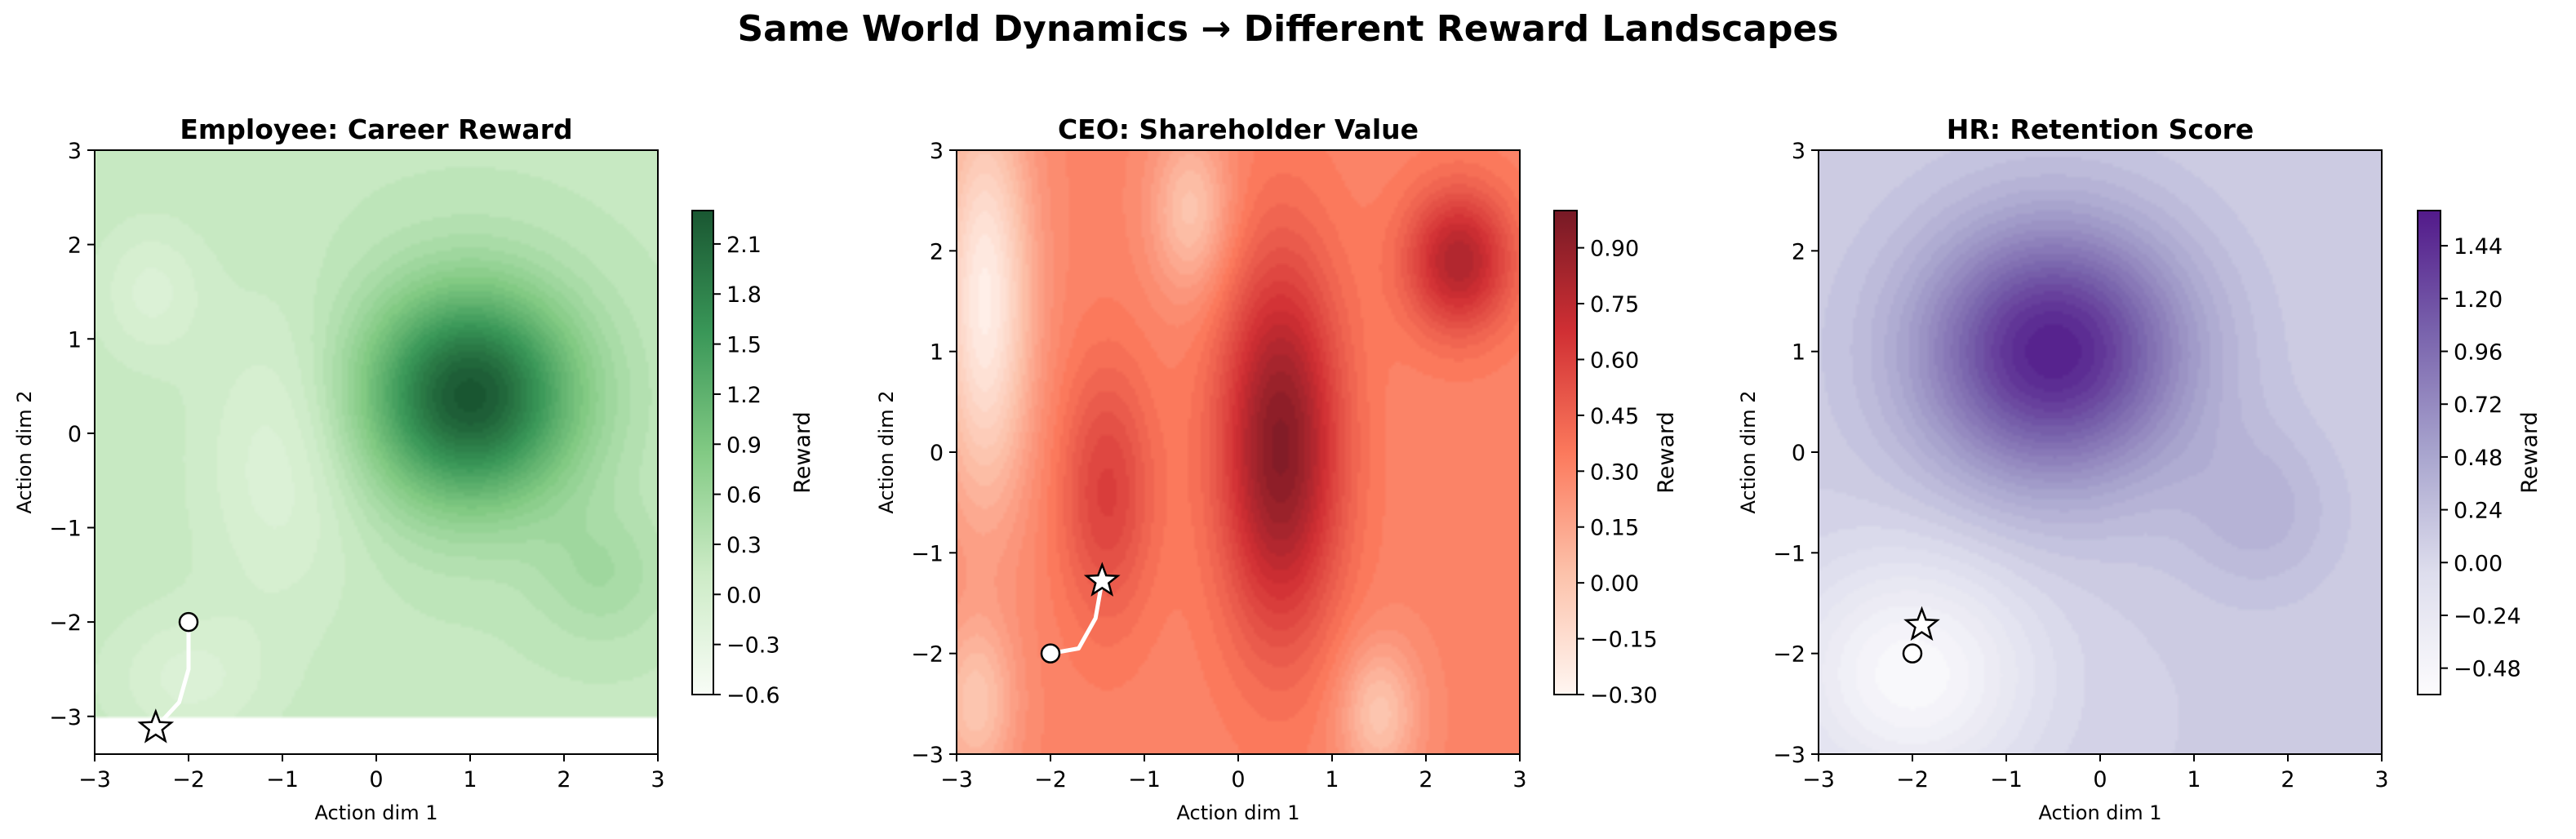  Describe the element at coordinates (2100, 129) in the screenshot. I see `panel-title: HR: Retention Score` at that location.